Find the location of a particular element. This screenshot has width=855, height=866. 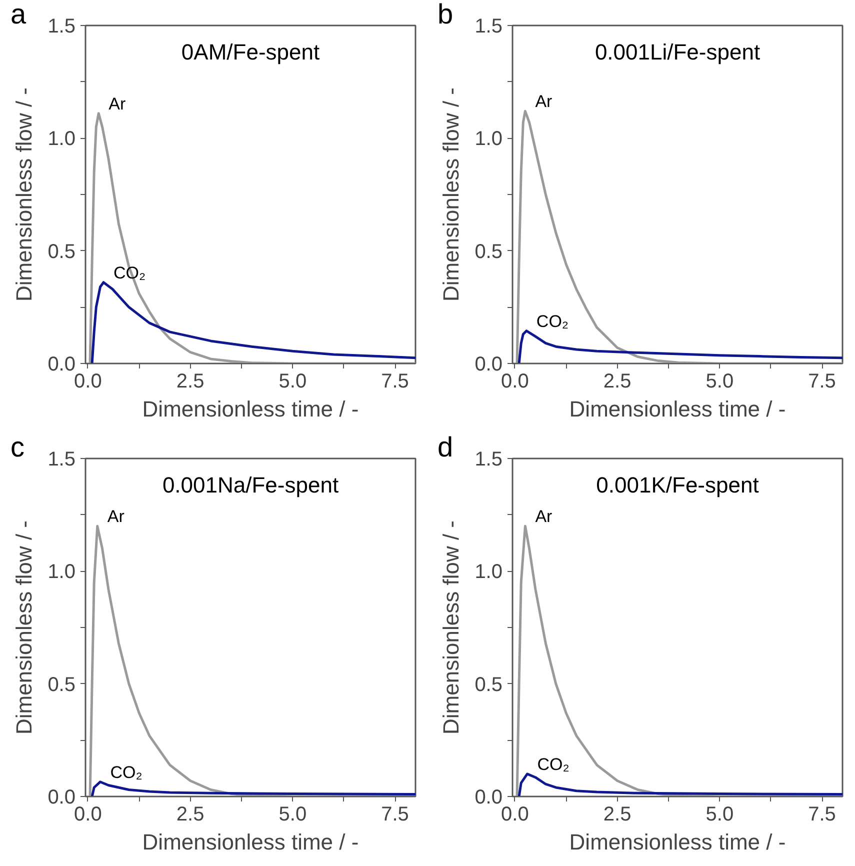

text: b is located at coordinates (446, 15).